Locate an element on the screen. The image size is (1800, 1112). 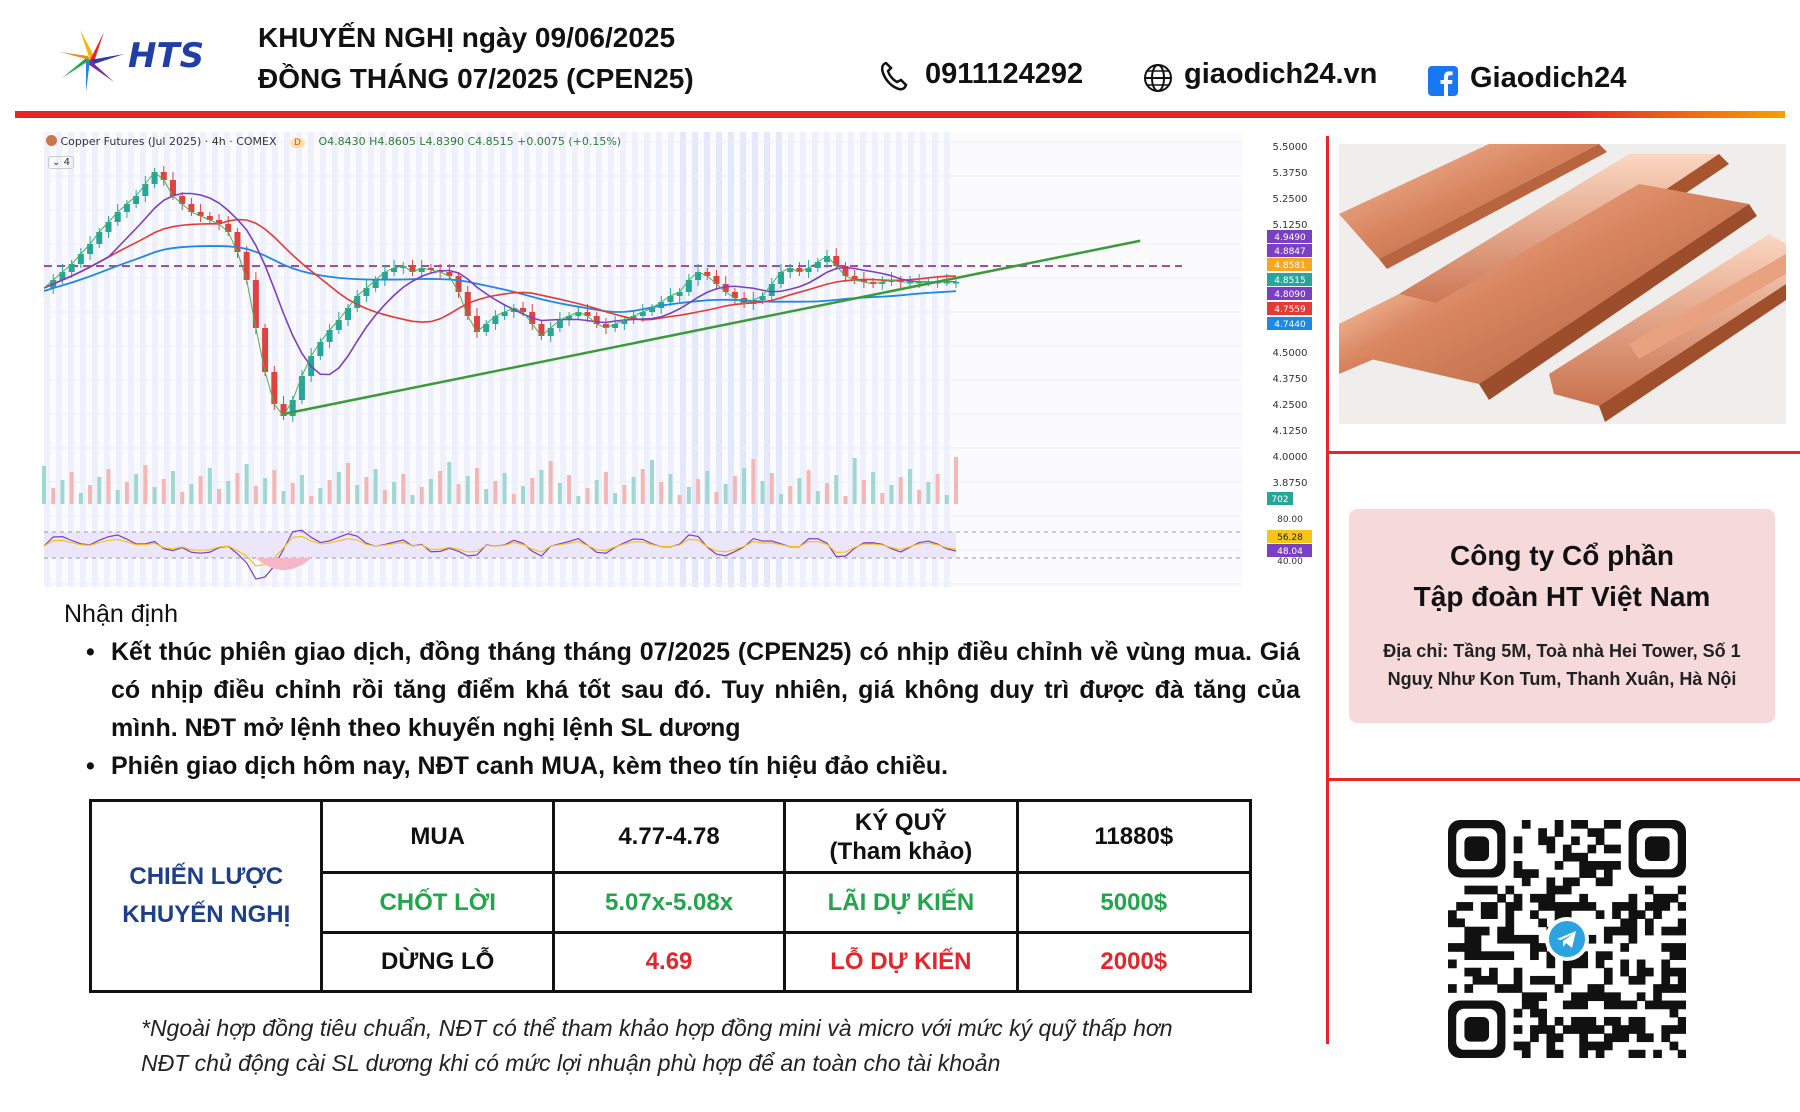
copper-icon is located at coordinates (51, 140).